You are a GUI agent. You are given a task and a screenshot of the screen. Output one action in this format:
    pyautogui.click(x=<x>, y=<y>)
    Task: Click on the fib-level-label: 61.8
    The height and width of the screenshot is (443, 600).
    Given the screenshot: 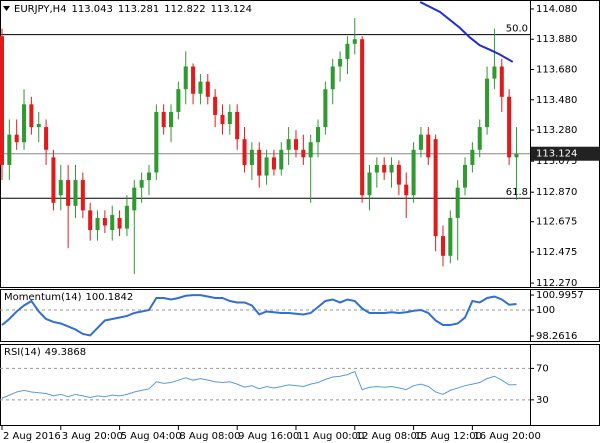 What is the action you would take?
    pyautogui.click(x=517, y=192)
    